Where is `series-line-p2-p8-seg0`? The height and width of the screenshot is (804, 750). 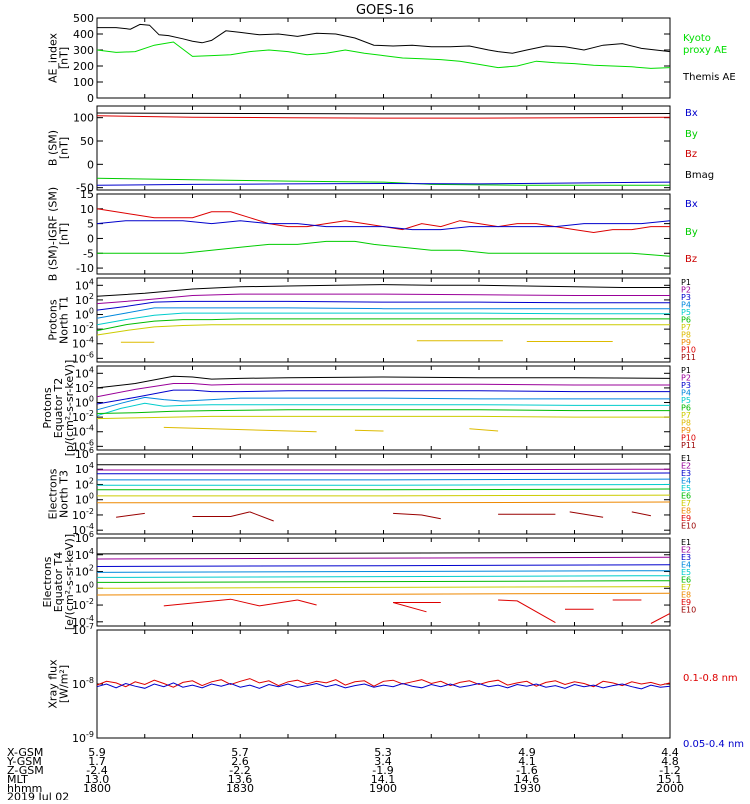
series-line-p2-p8-seg0 is located at coordinates (240, 429).